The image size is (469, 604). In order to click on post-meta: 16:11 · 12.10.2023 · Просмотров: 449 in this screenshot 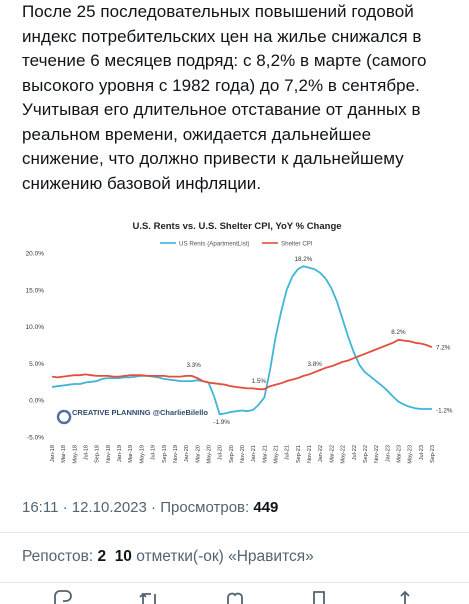, I will do `click(150, 507)`.